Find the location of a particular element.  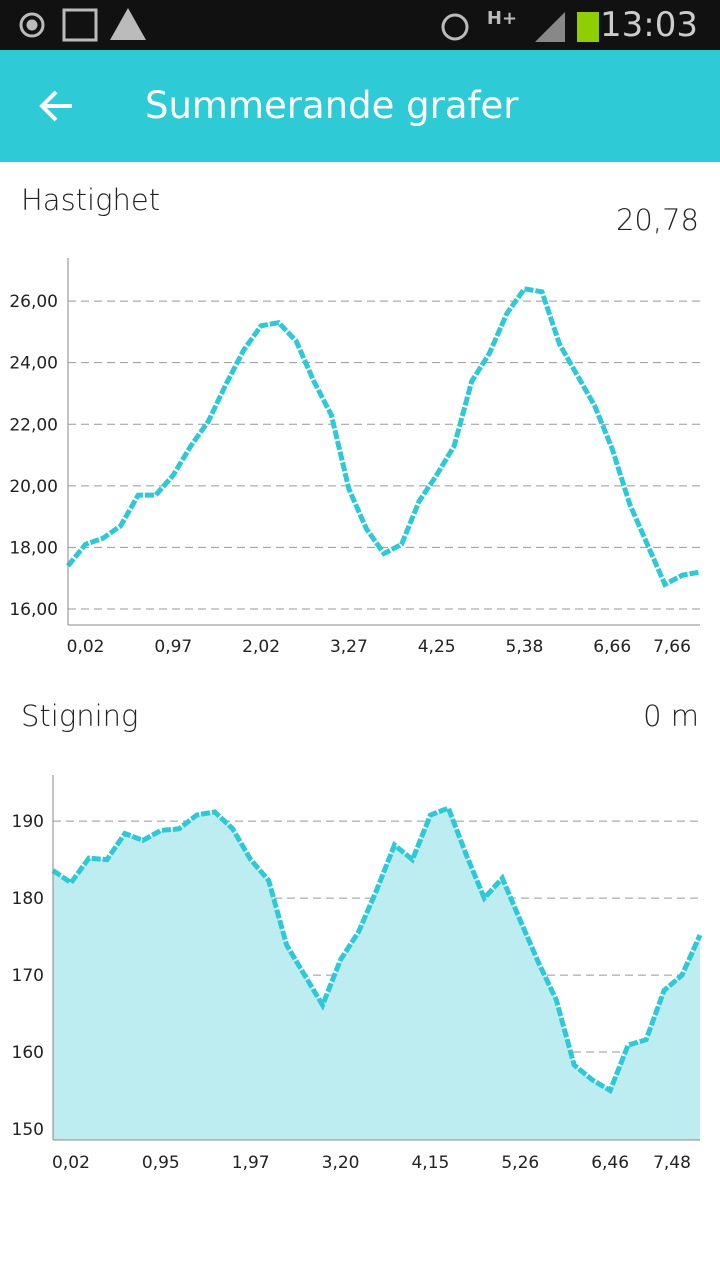

status-icons is located at coordinates (309, 25).